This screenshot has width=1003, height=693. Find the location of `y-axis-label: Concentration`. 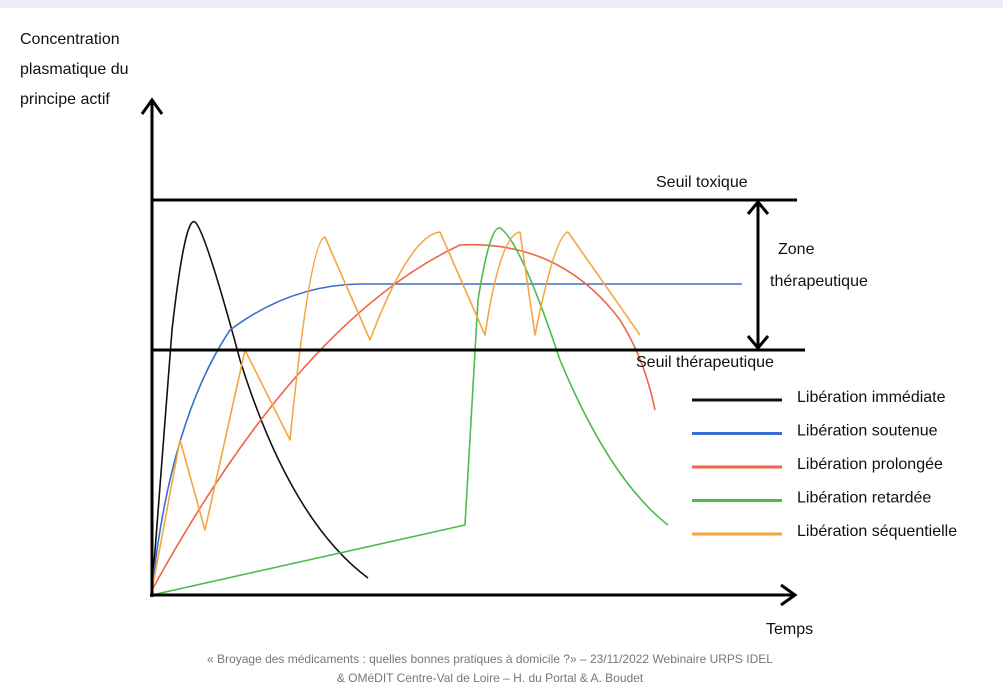

y-axis-label: Concentration is located at coordinates (70, 39).